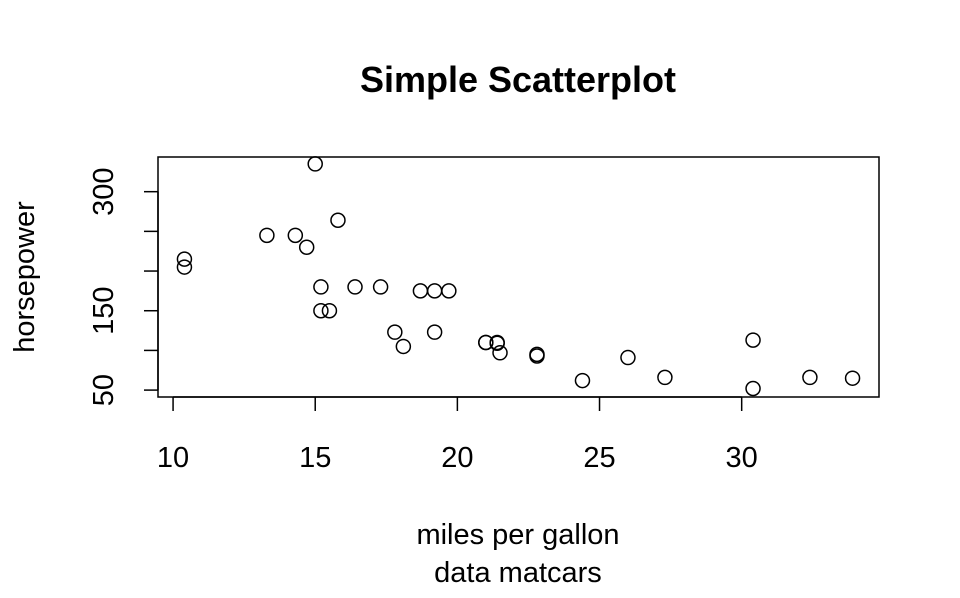 This screenshot has height=598, width=960. What do you see at coordinates (599, 458) in the screenshot?
I see `x-tick-label: 25` at bounding box center [599, 458].